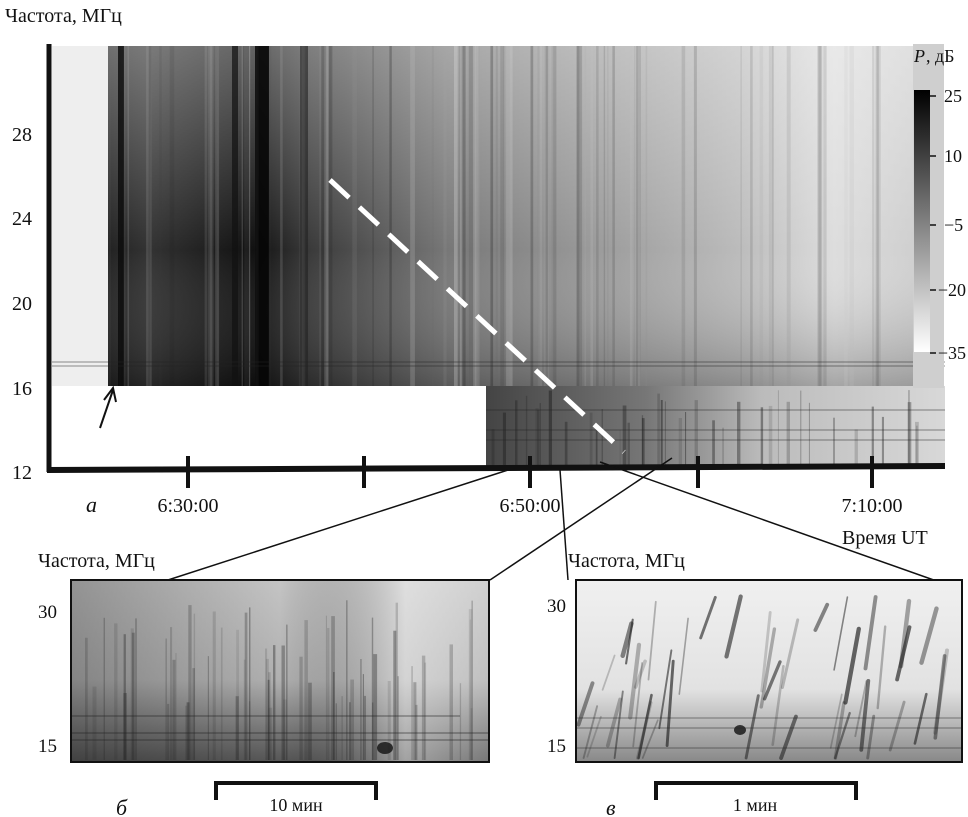 This screenshot has height=817, width=968. What do you see at coordinates (529, 506) in the screenshot?
I see `x-tick-label: 6:50:00` at bounding box center [529, 506].